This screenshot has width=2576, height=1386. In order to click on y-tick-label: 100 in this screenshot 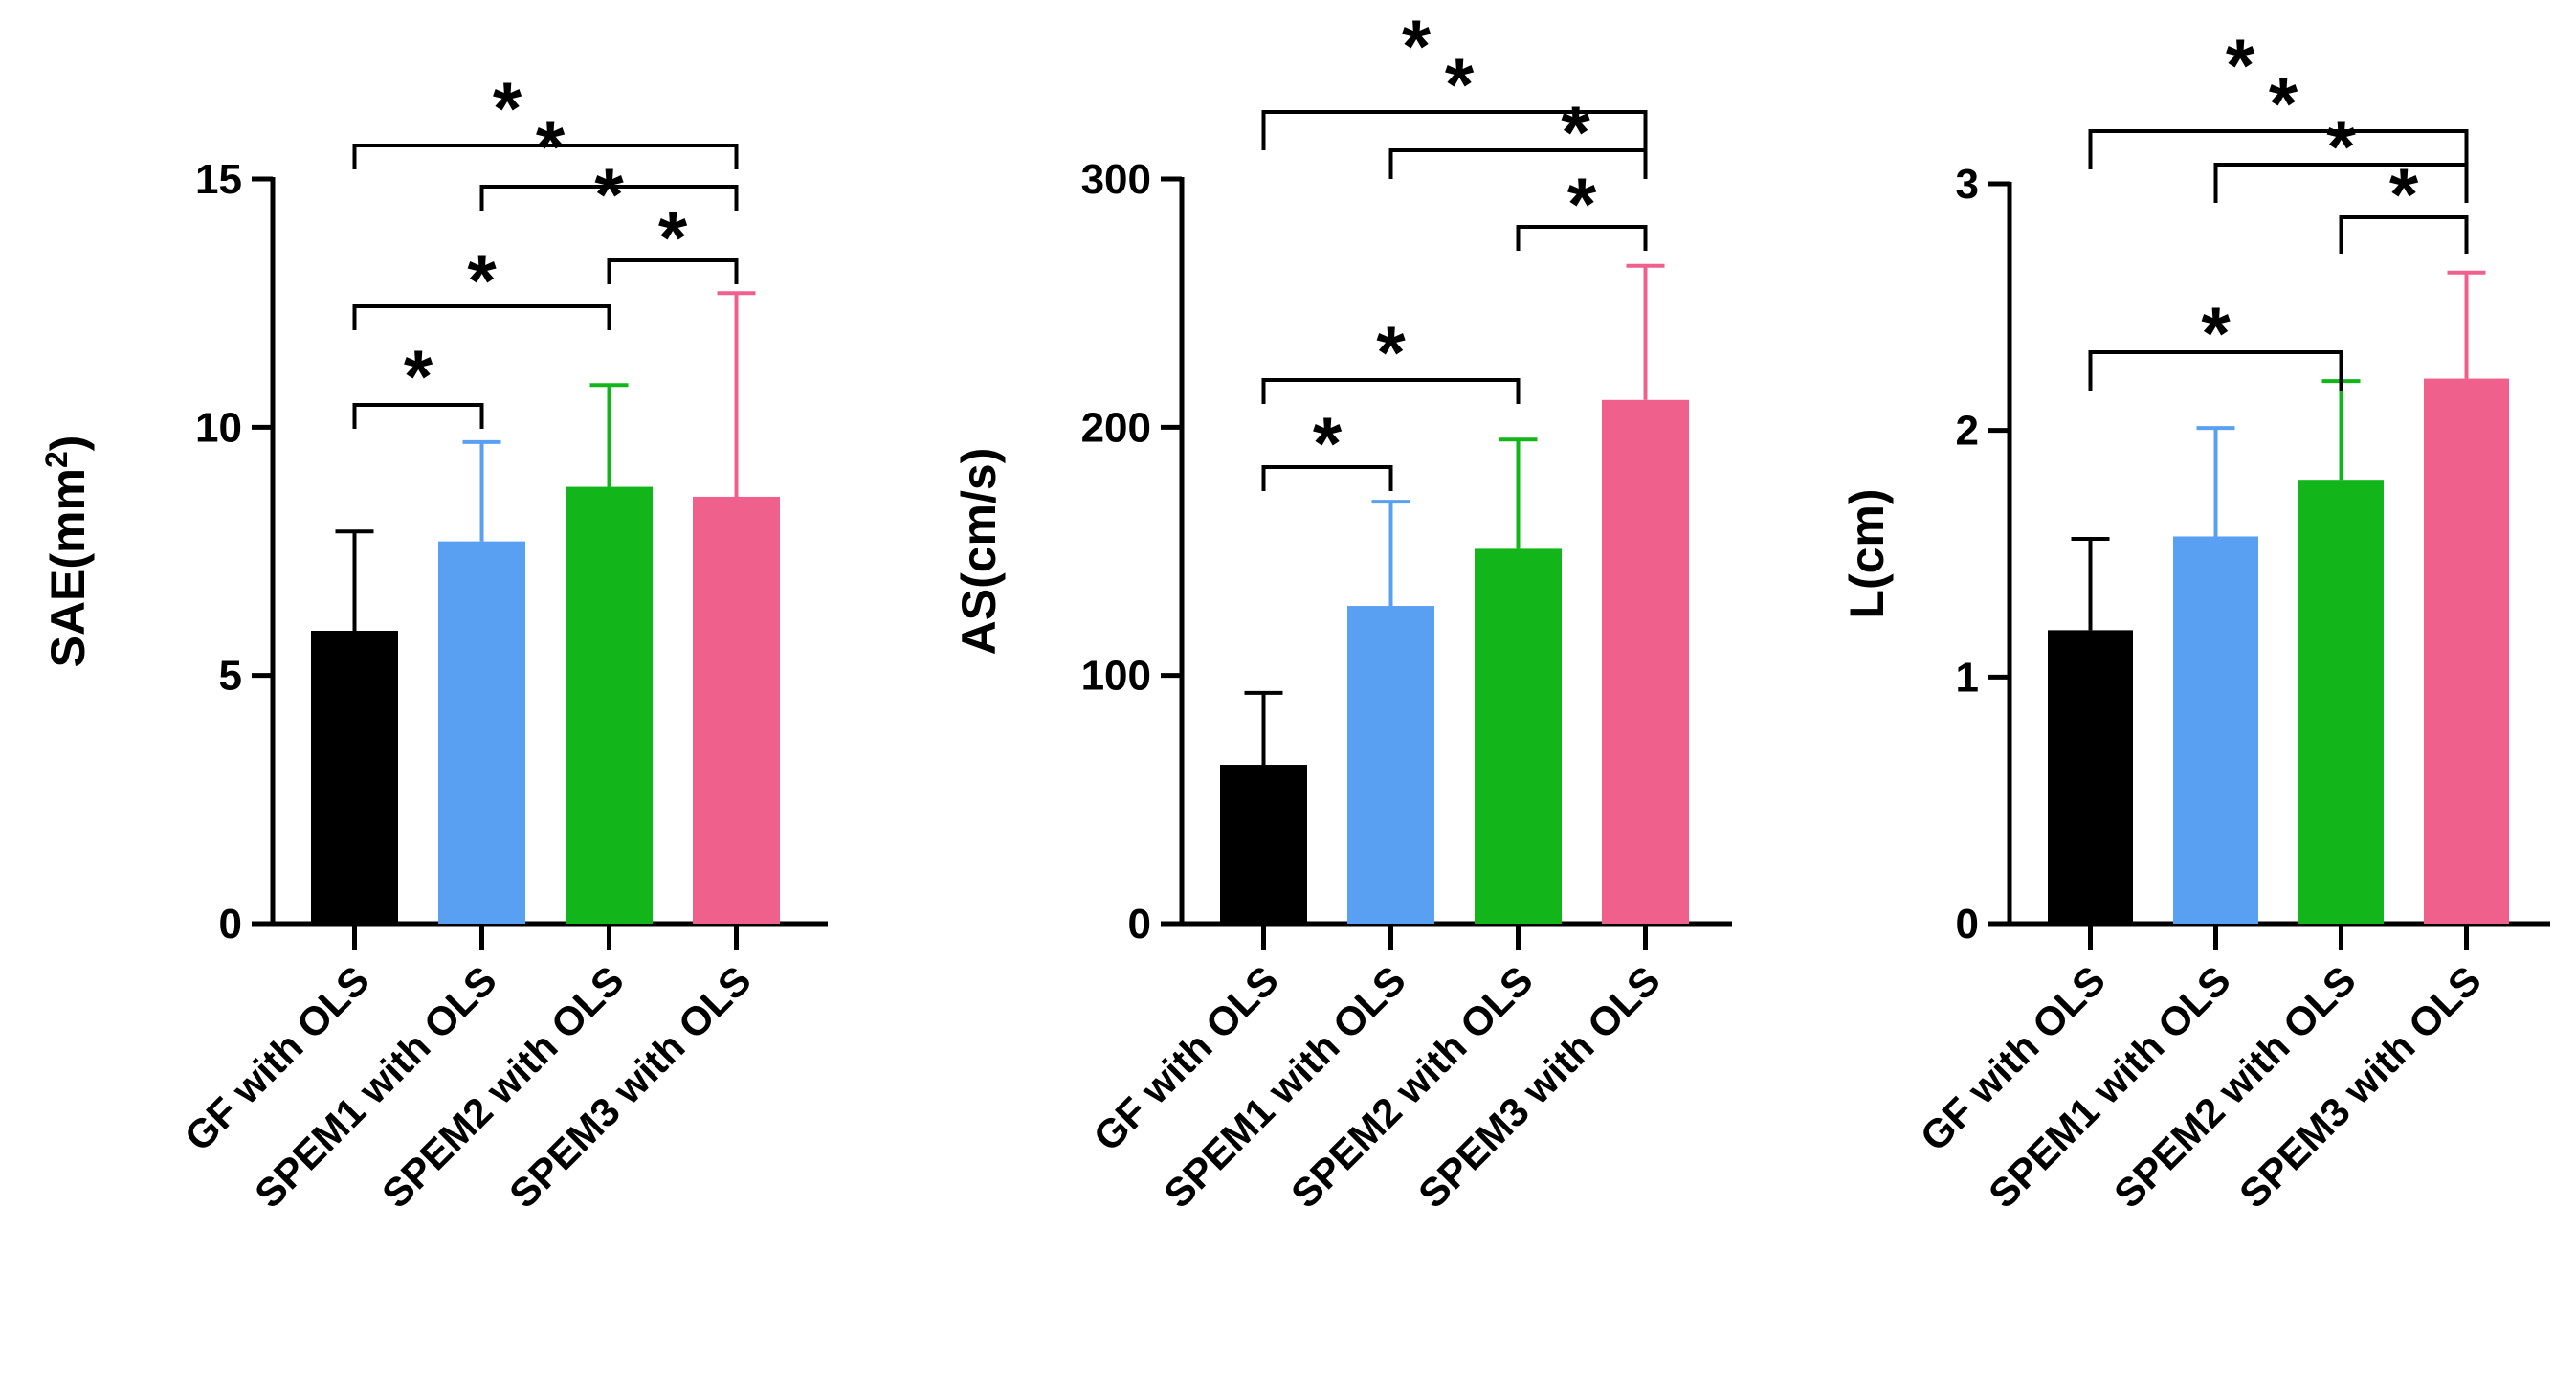, I will do `click(1116, 676)`.